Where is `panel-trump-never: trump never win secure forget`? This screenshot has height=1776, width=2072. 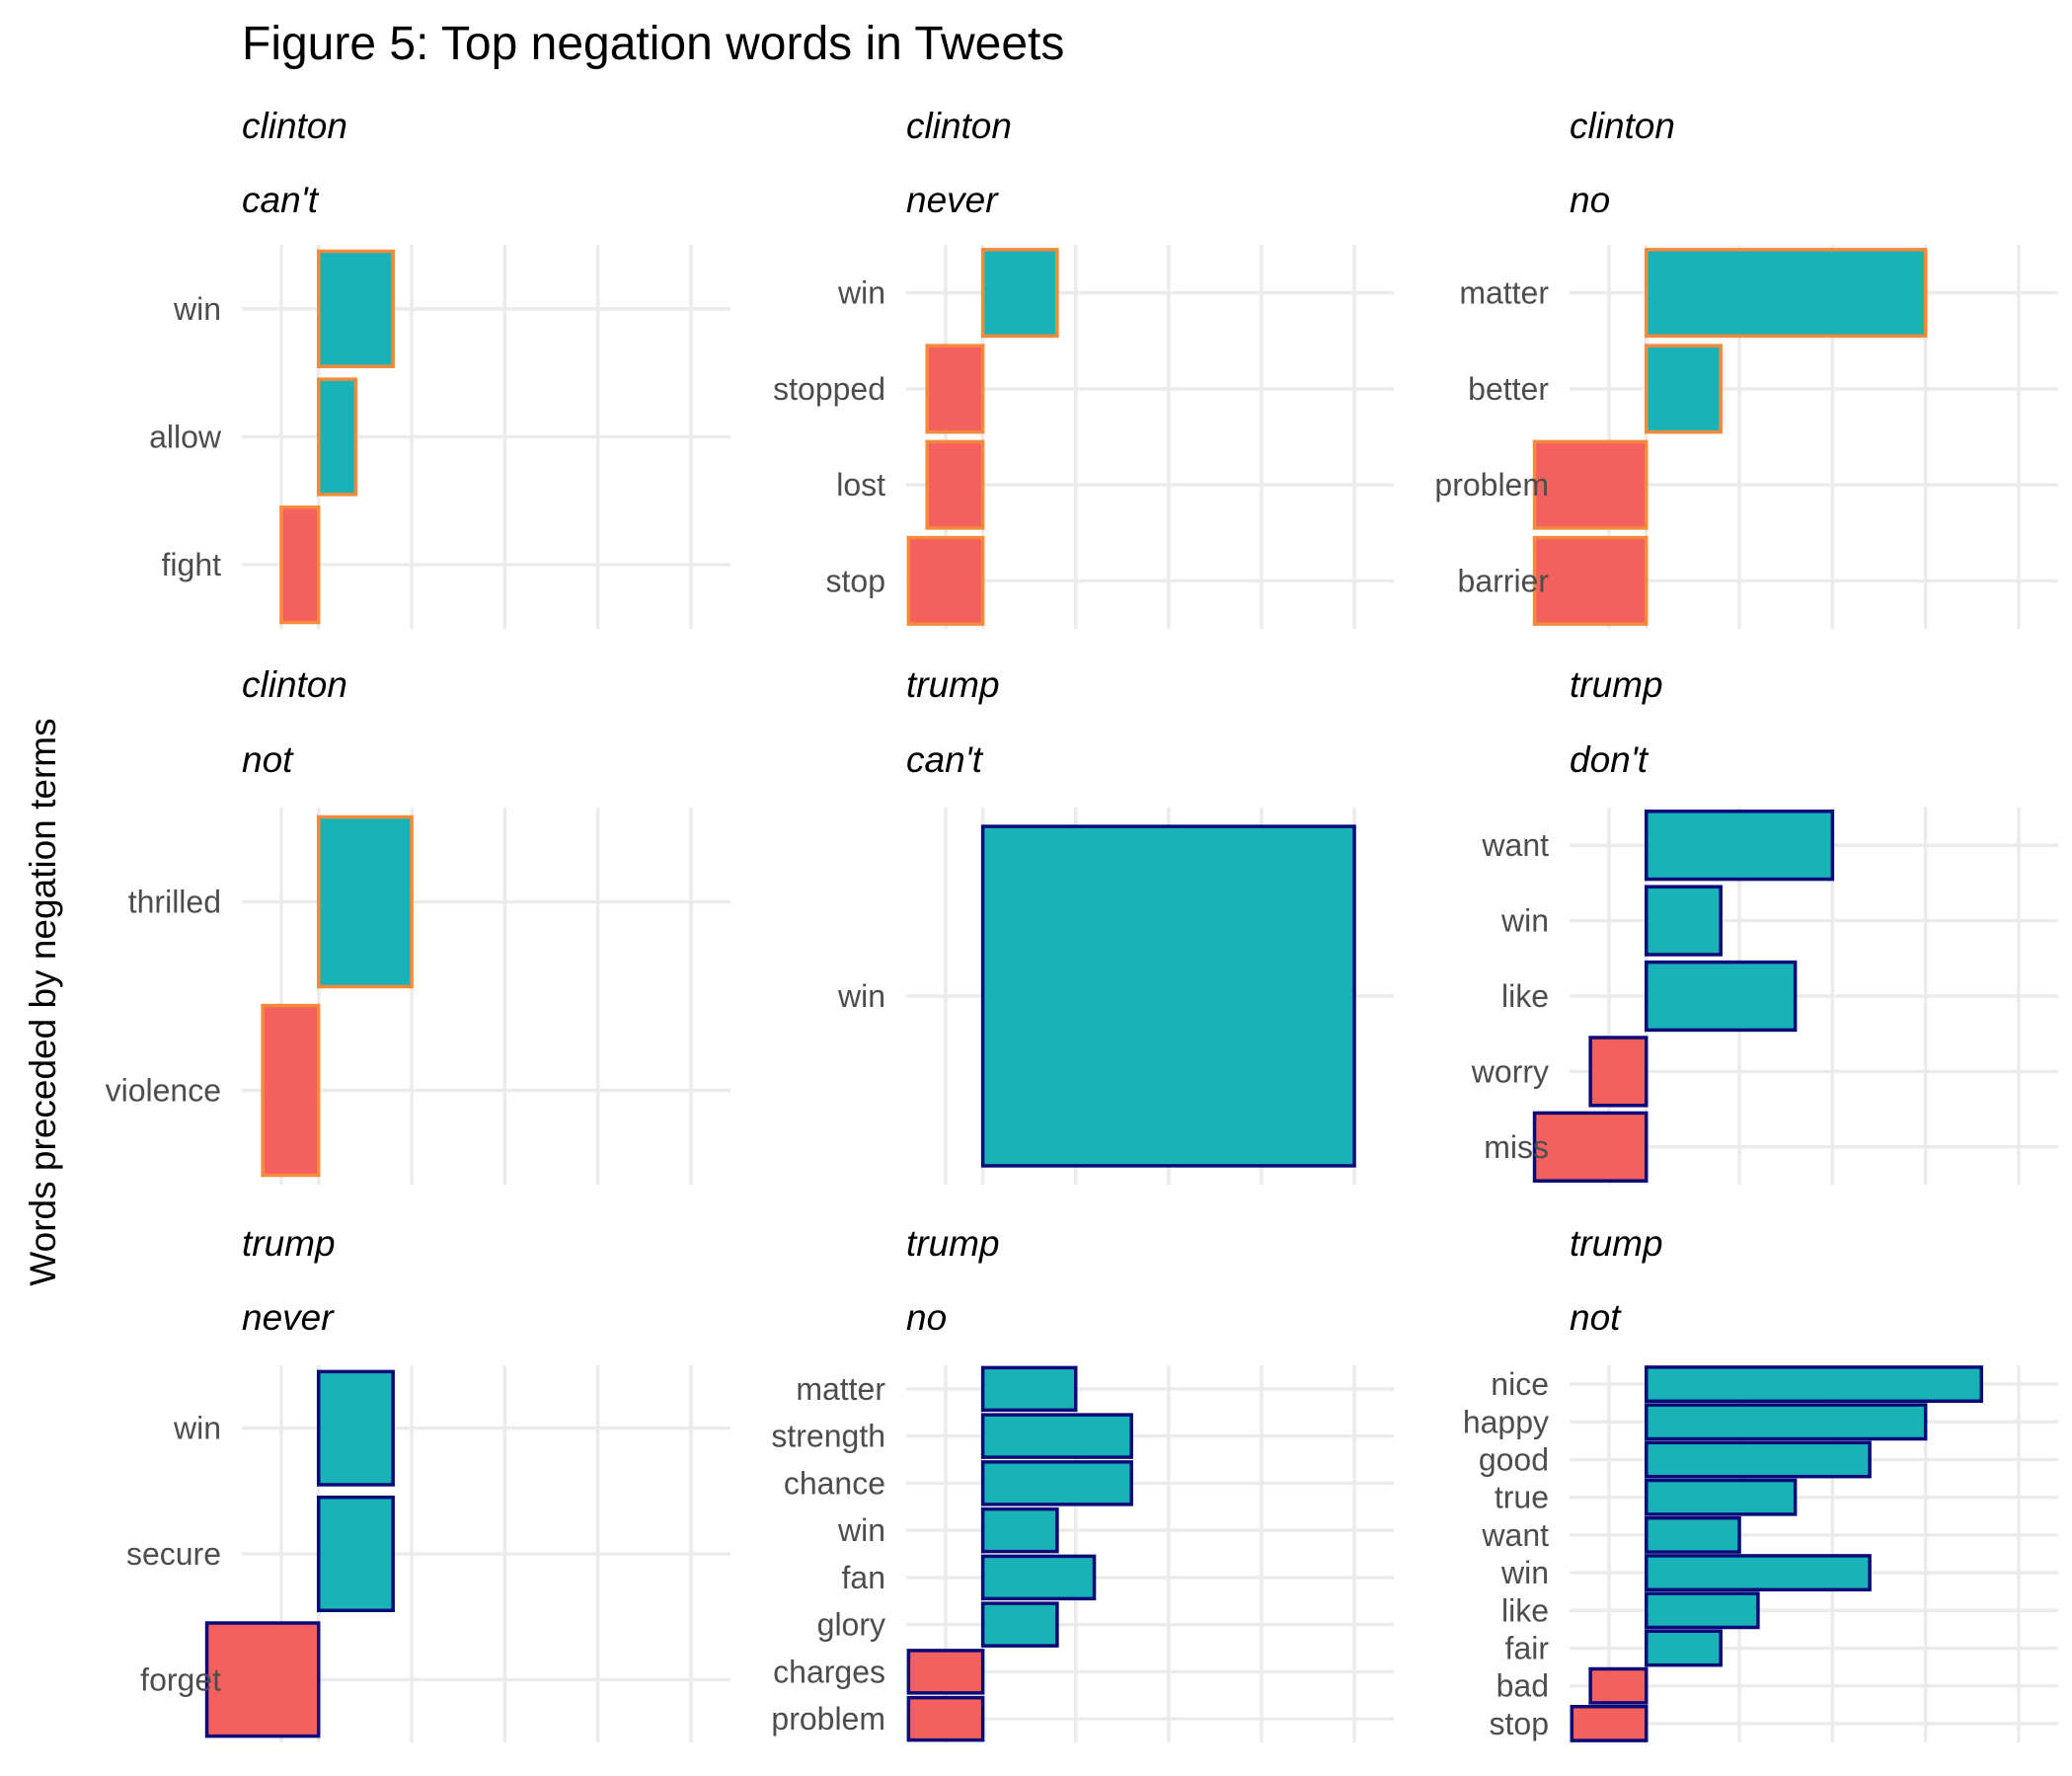
panel-trump-never: trump never win secure forget is located at coordinates (428, 1483).